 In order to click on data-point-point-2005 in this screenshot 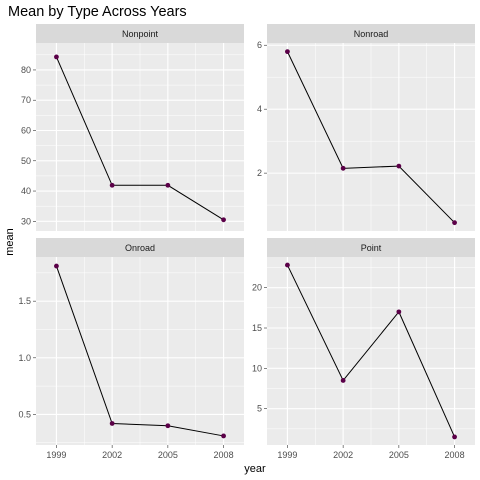, I will do `click(399, 312)`.